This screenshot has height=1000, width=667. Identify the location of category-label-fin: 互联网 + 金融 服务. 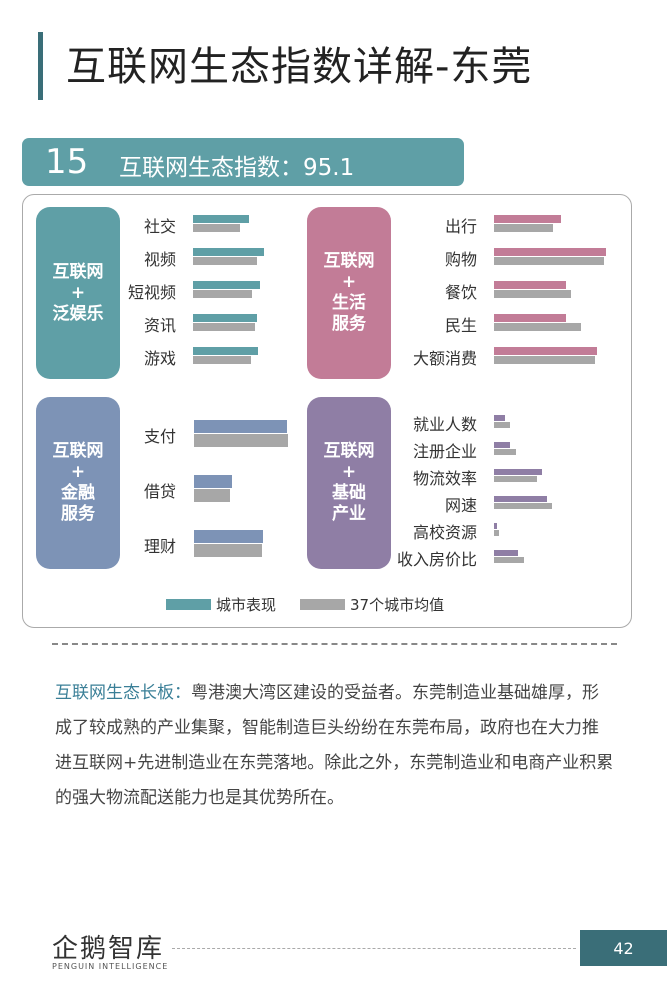
(78, 482).